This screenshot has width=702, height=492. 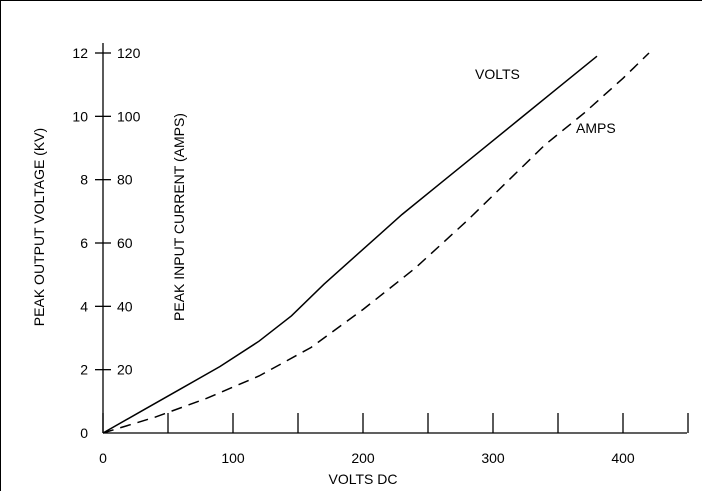 What do you see at coordinates (363, 458) in the screenshot?
I see `x-tick-label: 200` at bounding box center [363, 458].